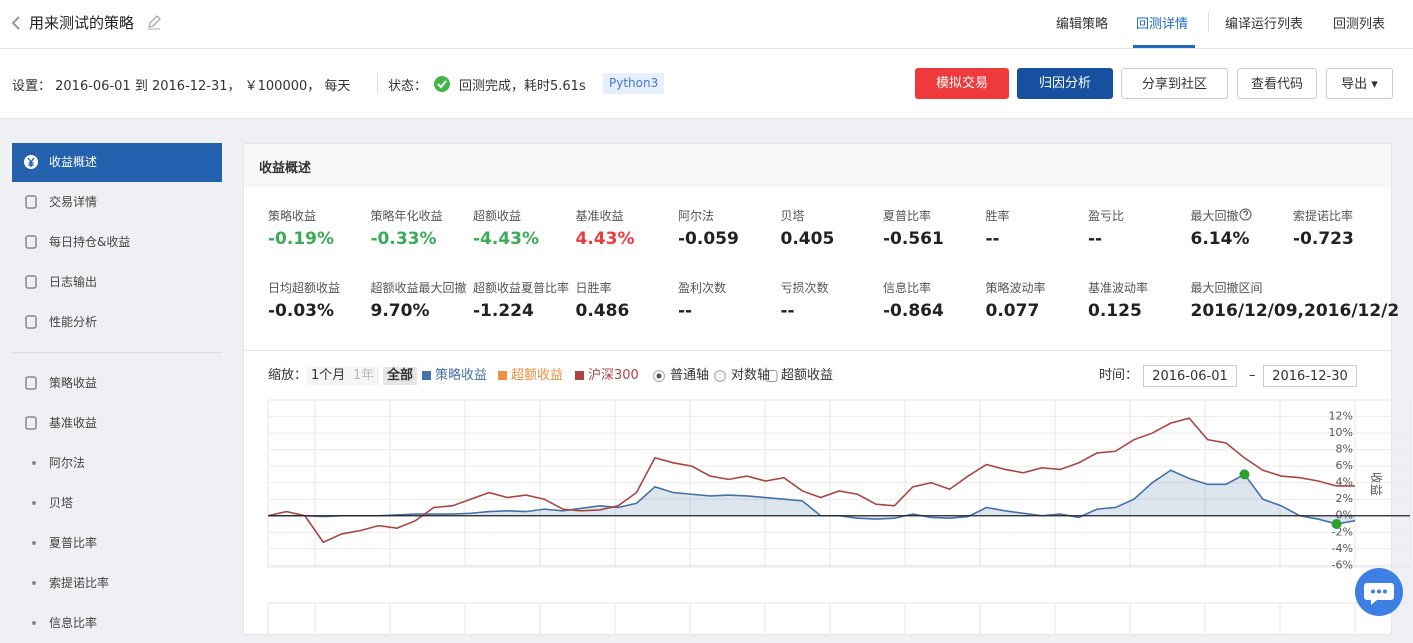  Describe the element at coordinates (301, 311) in the screenshot. I see `metric-value: -0.03%` at that location.